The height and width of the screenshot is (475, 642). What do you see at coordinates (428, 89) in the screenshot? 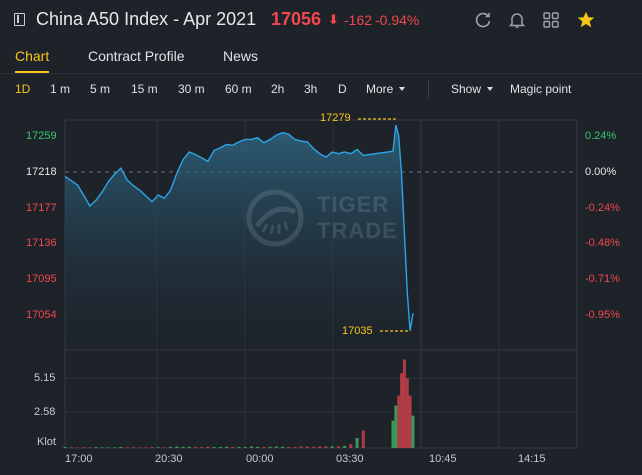
I see `toolbar-divider` at bounding box center [428, 89].